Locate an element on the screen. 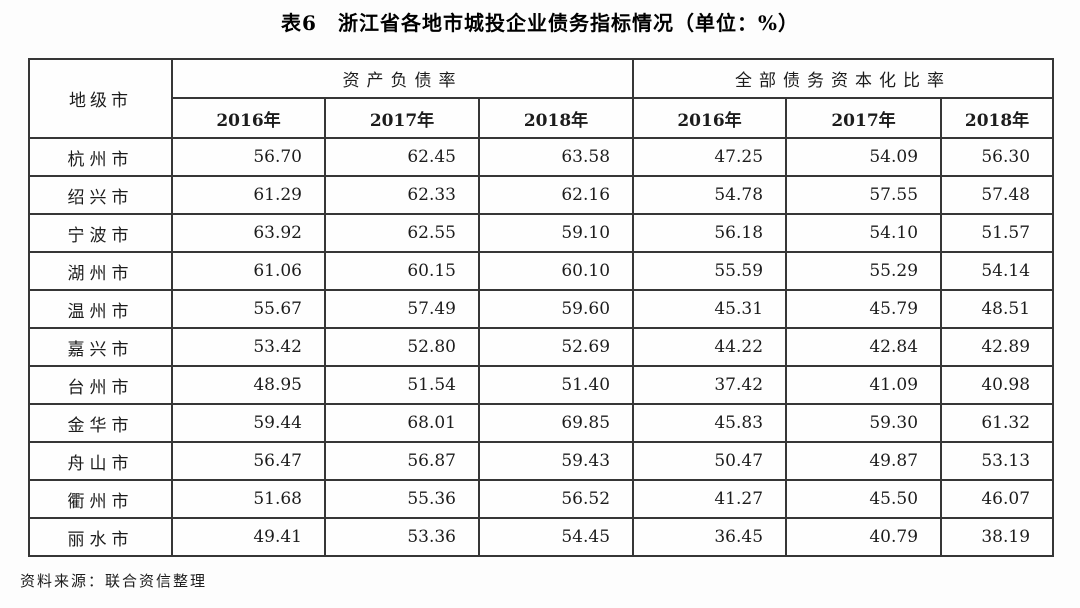 The width and height of the screenshot is (1080, 608). value-cell: 56.52 is located at coordinates (556, 499).